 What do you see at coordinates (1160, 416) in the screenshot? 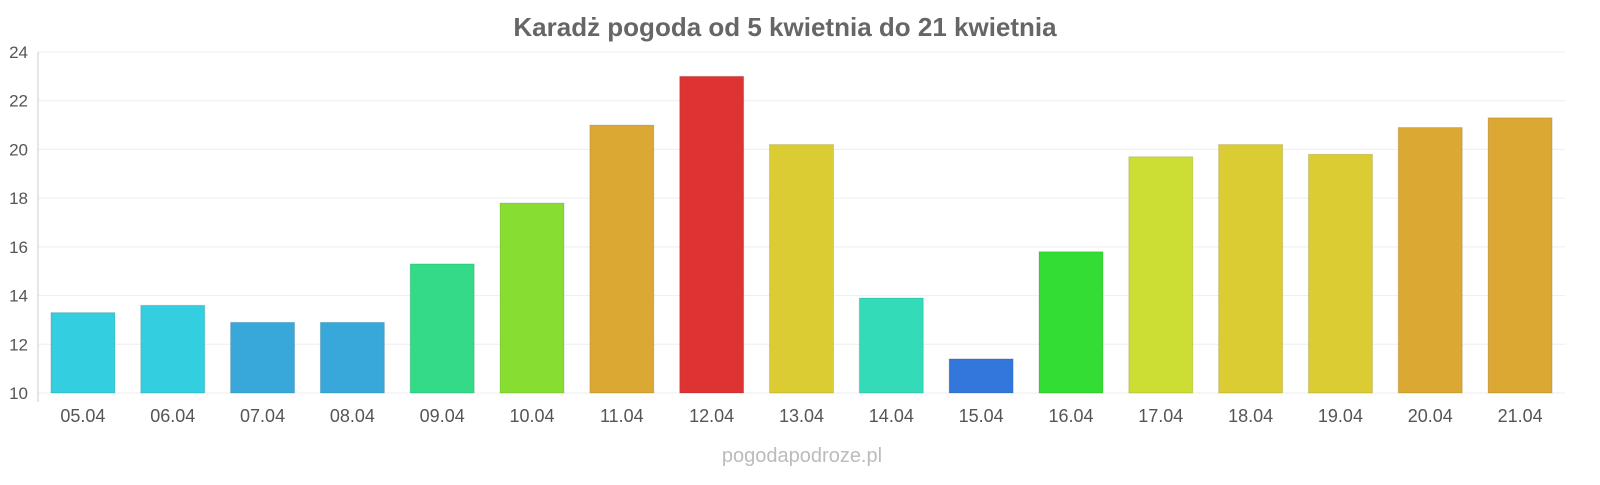
I see `x-tick-label: 17.04` at bounding box center [1160, 416].